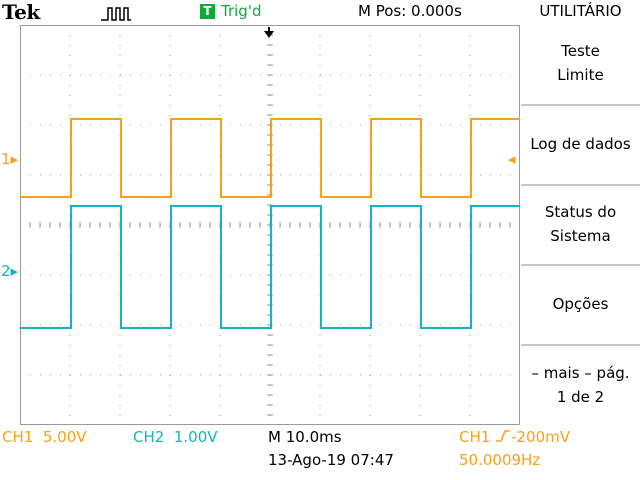  I want to click on date-time: 13-Ago-19 07:47, so click(331, 460).